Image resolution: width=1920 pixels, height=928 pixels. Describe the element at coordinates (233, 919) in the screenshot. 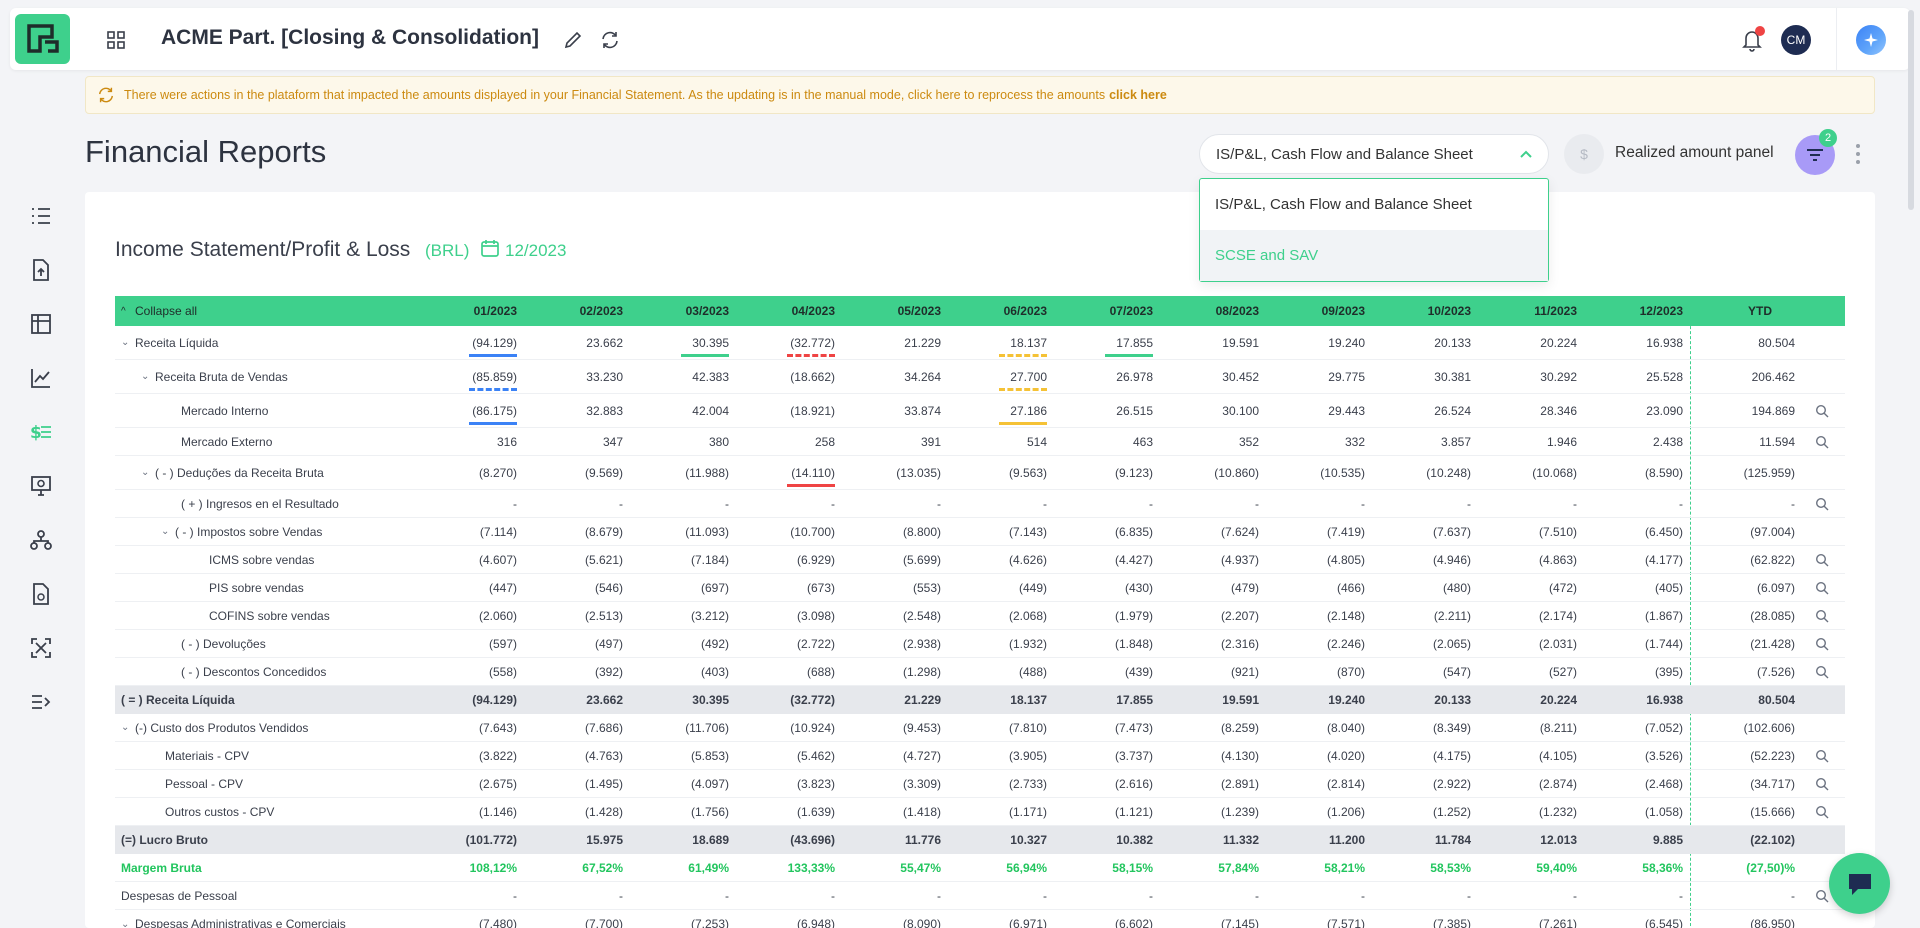

I see `row-label: ⌄ Despesas Administrativas e Comerciais` at that location.